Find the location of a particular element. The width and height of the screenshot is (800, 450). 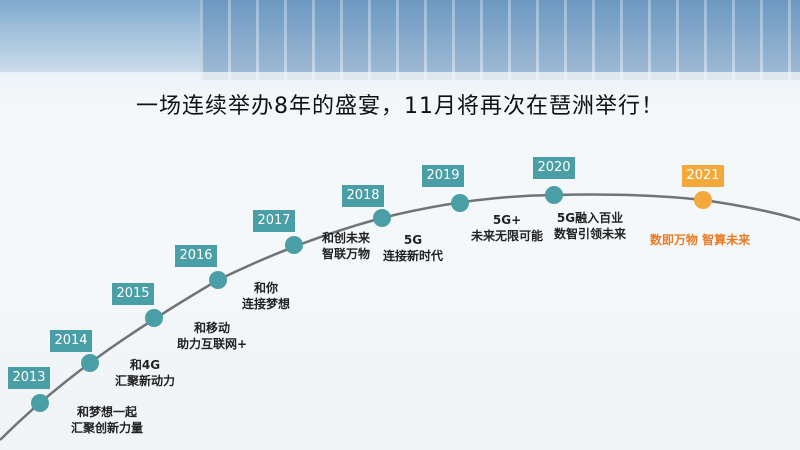

slogan-line-1: 和移动 is located at coordinates (211, 328).